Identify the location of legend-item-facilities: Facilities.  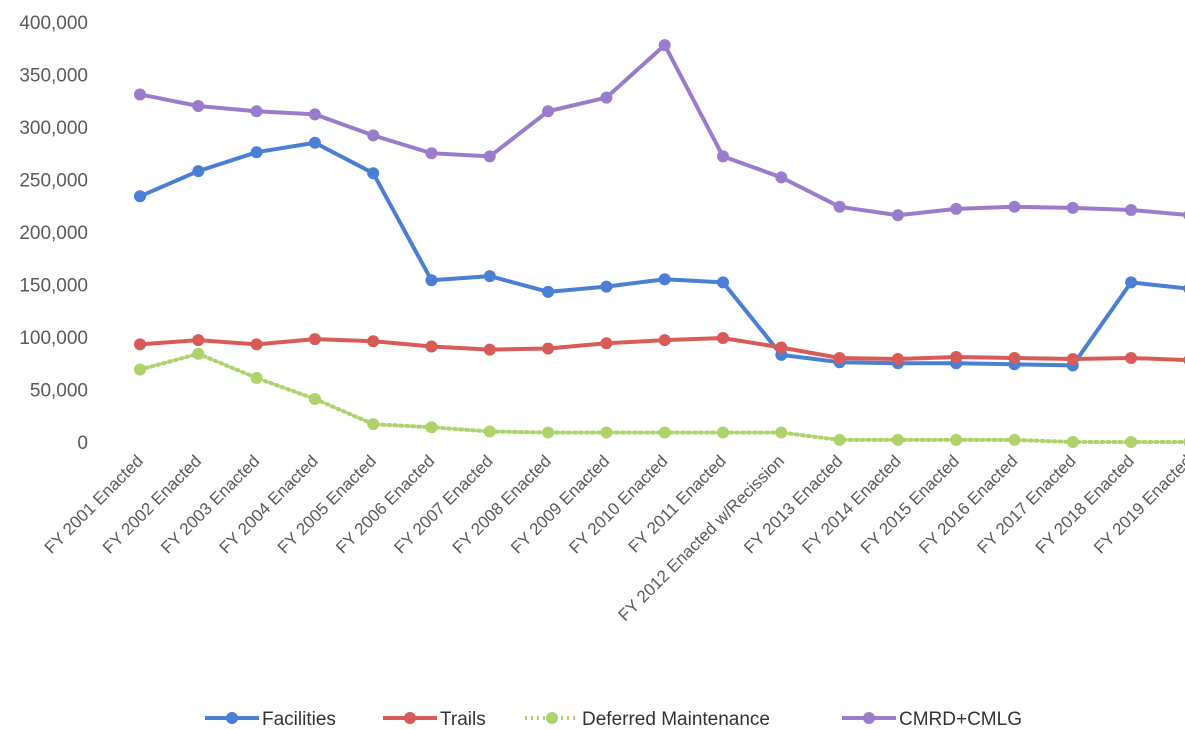
(270, 719).